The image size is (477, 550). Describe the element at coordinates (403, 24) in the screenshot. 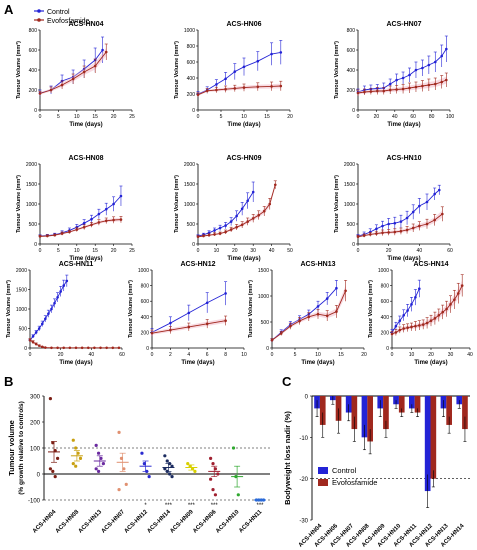

I see `chart-title: ACS-HN07` at that location.